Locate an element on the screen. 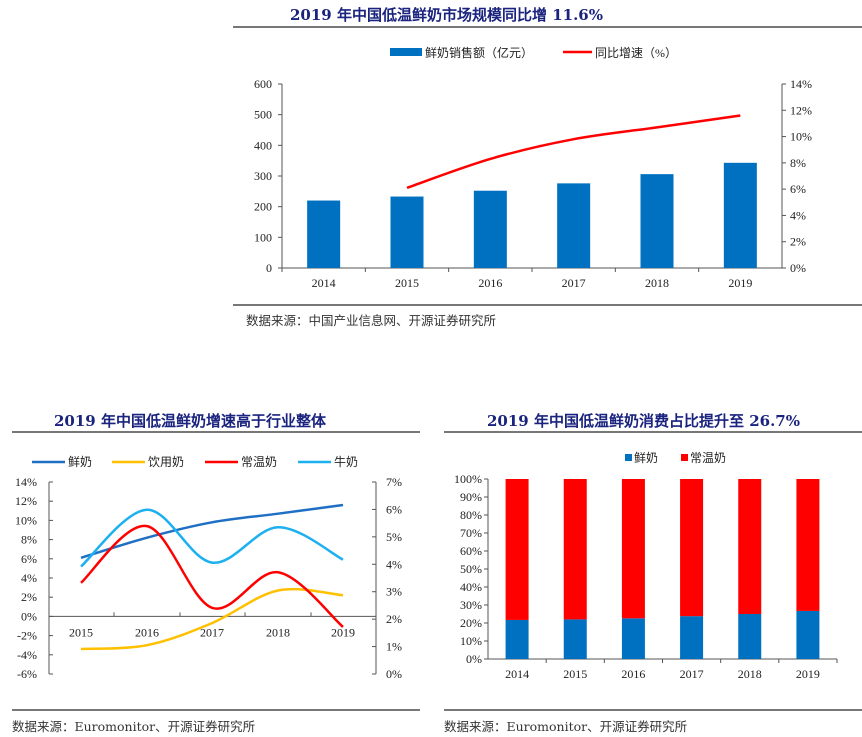 The image size is (862, 737). chart1-right-tick-label: 8% is located at coordinates (798, 163).